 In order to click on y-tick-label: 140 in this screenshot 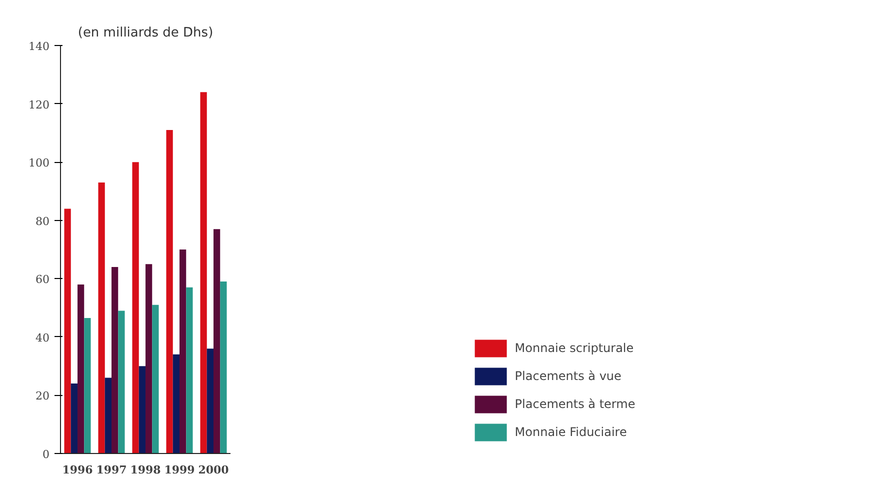, I will do `click(39, 46)`.